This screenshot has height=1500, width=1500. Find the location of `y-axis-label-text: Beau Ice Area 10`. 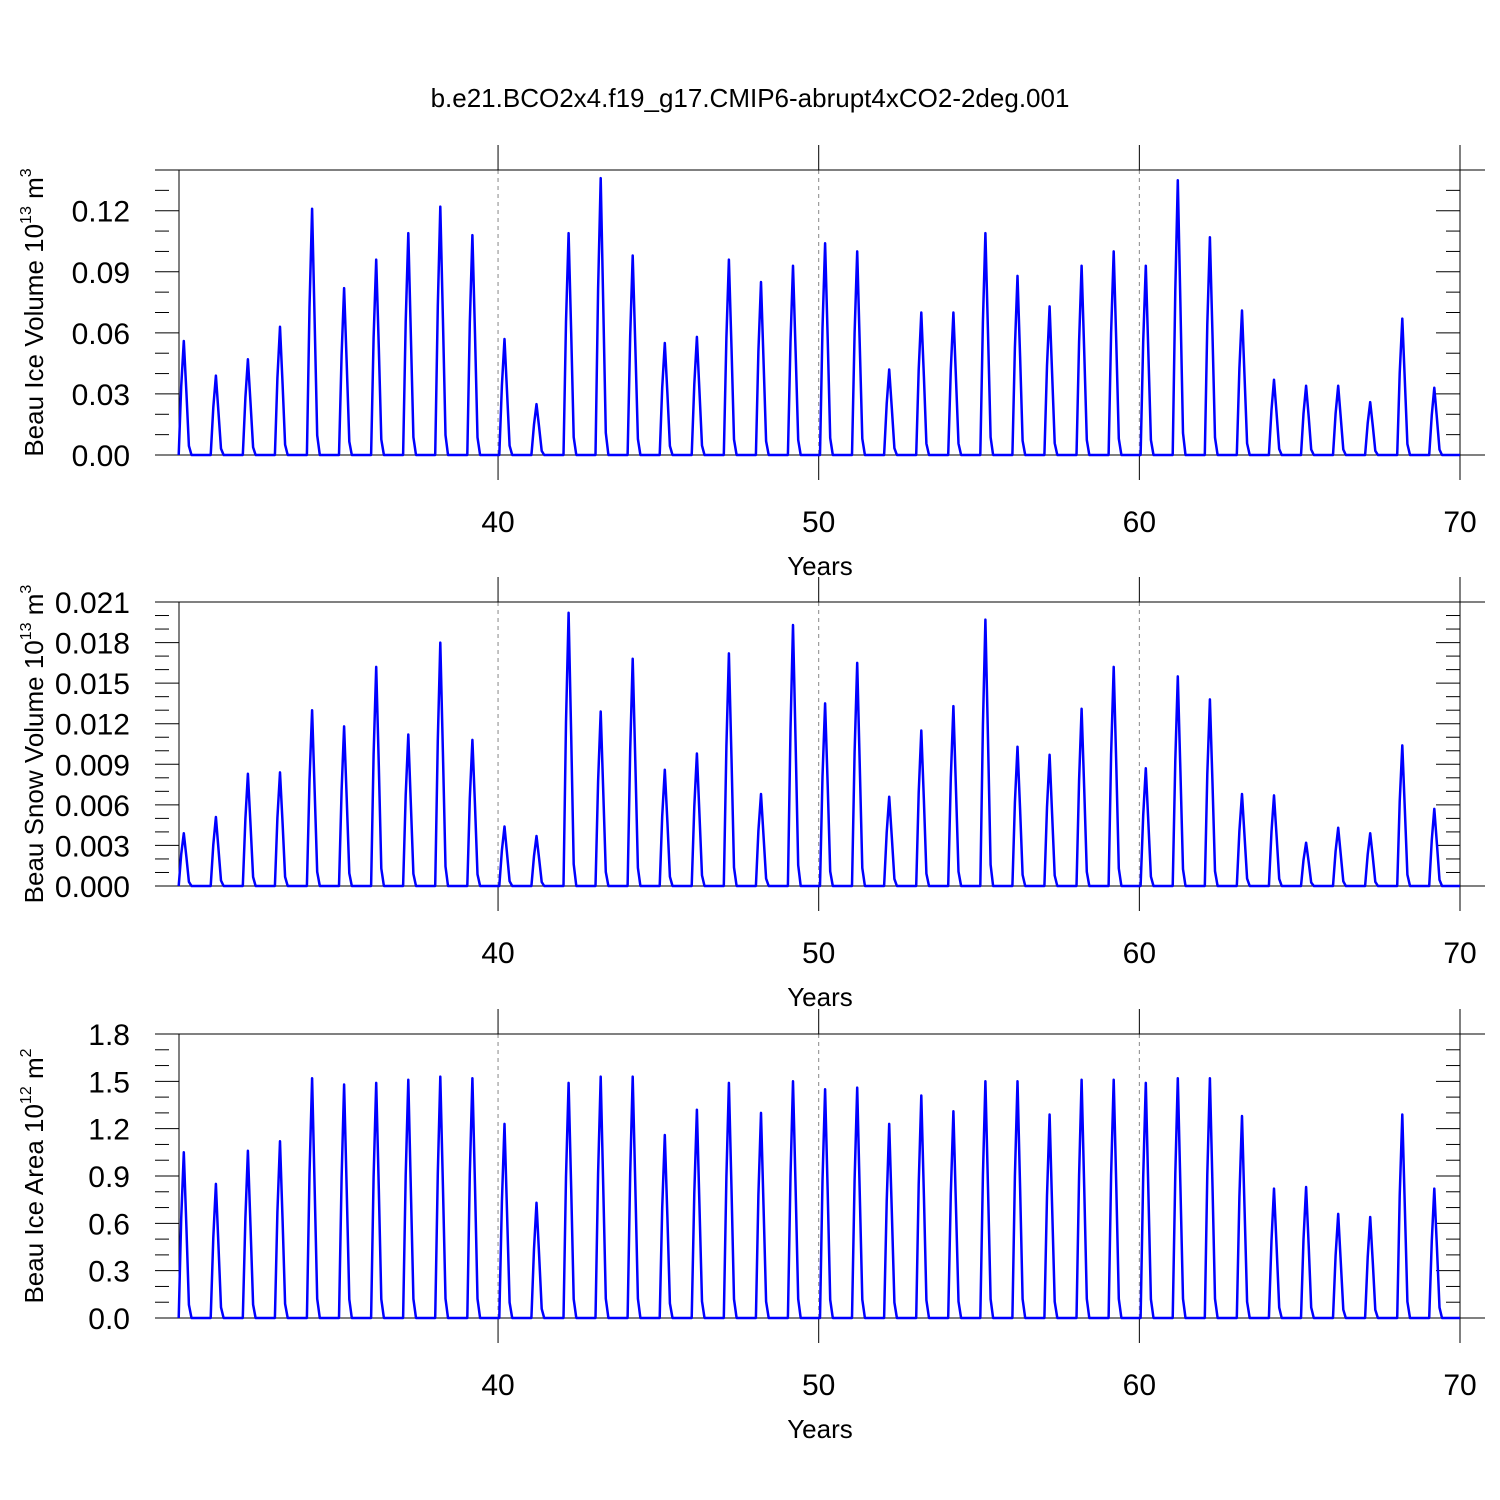

y-axis-label-text: Beau Ice Area 10 is located at coordinates (34, 1203).